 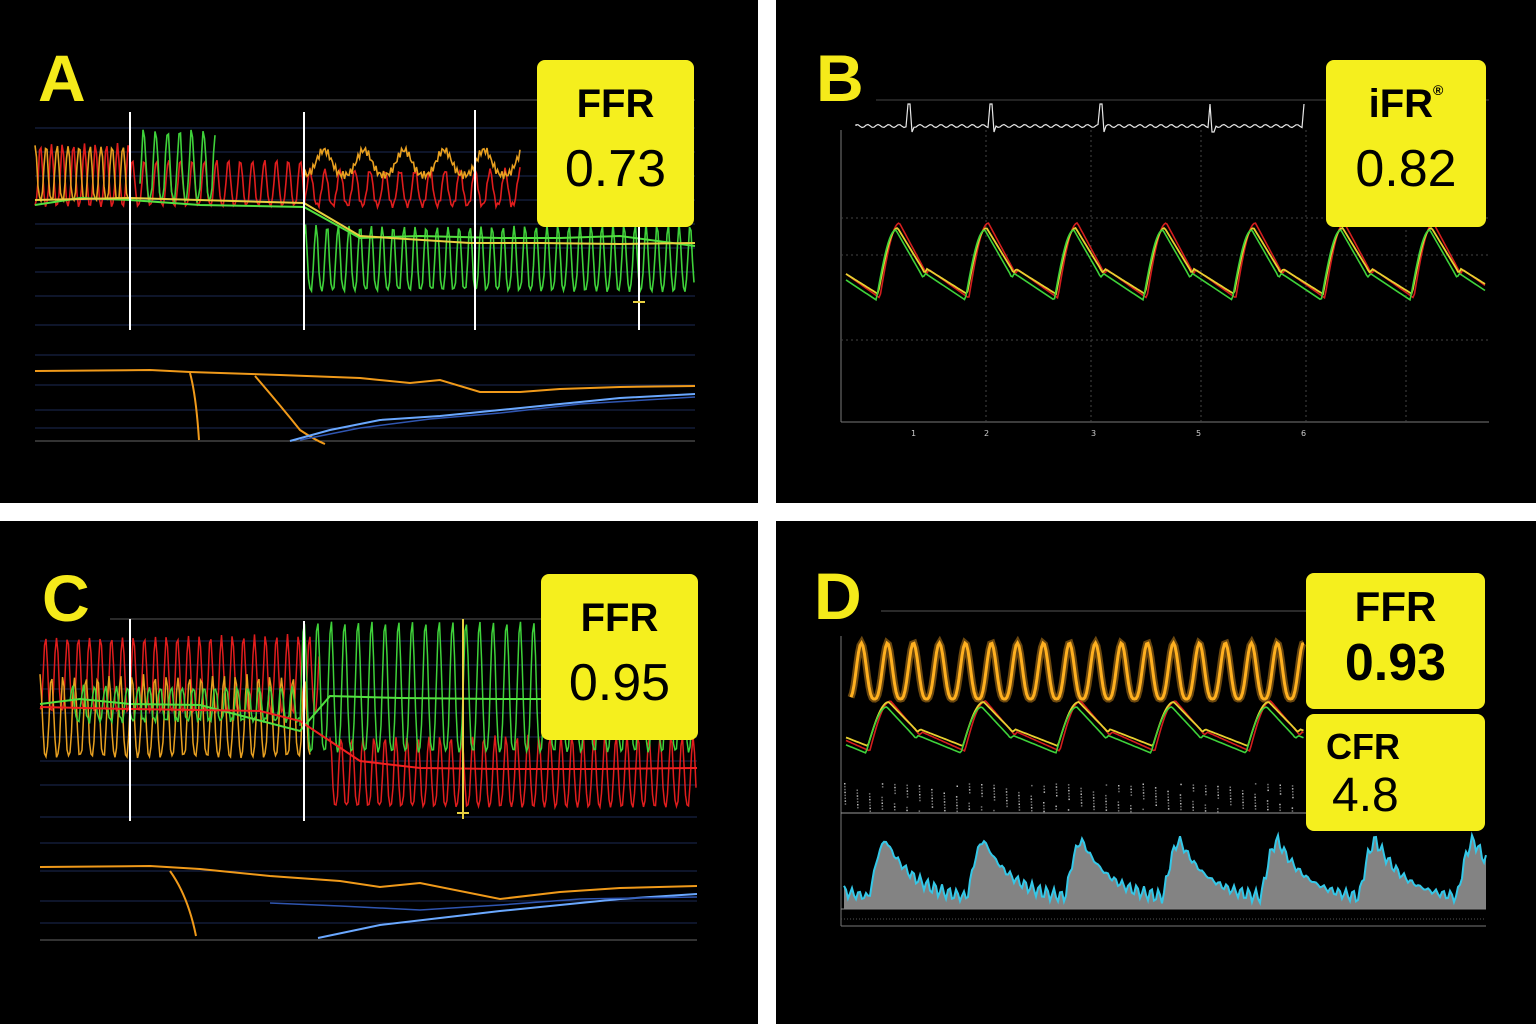 I want to click on panel-b-letter: B, so click(x=840, y=78).